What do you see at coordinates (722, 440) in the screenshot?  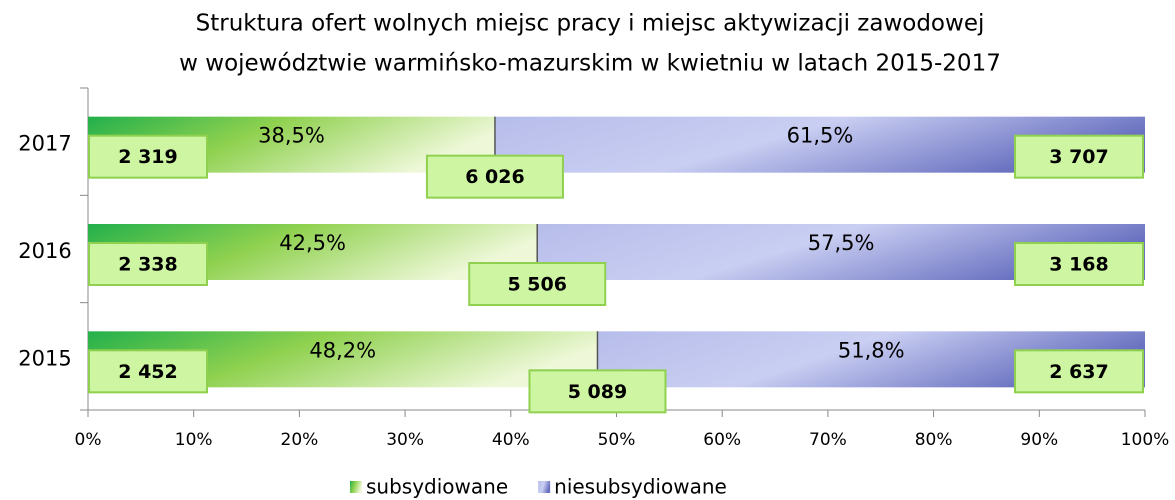 I see `x-tick-label: 60%` at bounding box center [722, 440].